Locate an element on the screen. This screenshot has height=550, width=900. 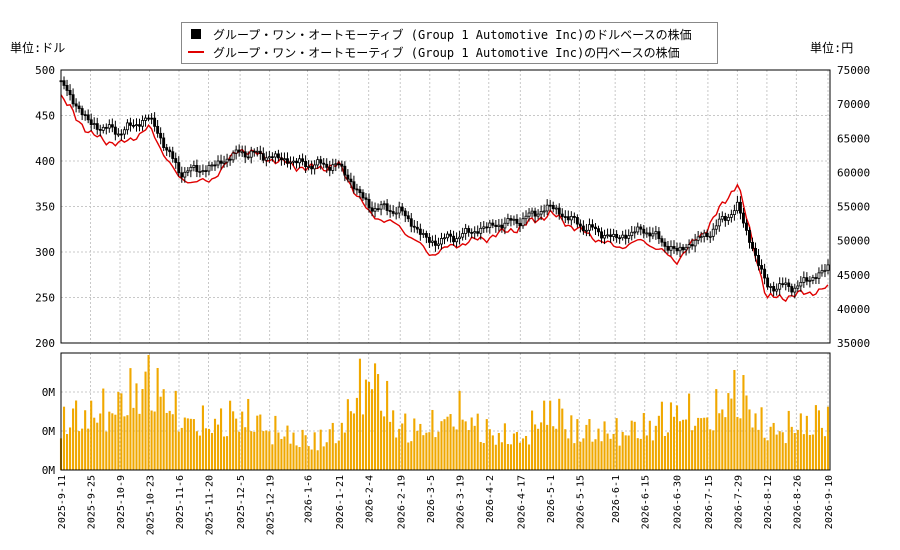
x-tick-label: 2026-8-26 is located at coordinates (797, 502).